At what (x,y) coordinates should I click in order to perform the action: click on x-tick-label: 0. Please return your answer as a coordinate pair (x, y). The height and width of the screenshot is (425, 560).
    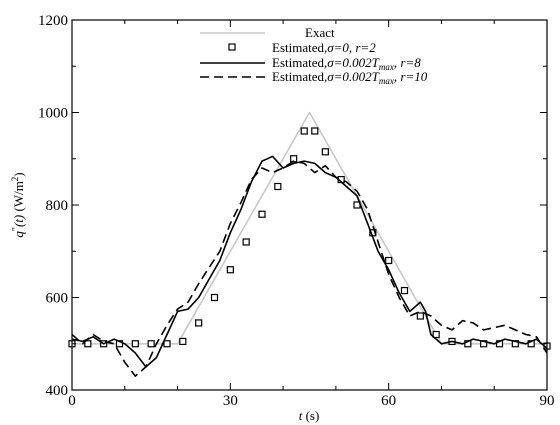
    Looking at the image, I should click on (72, 401).